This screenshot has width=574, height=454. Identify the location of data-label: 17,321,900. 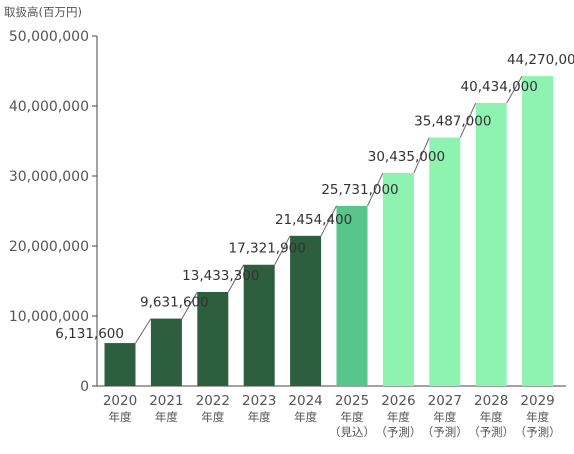
(267, 249).